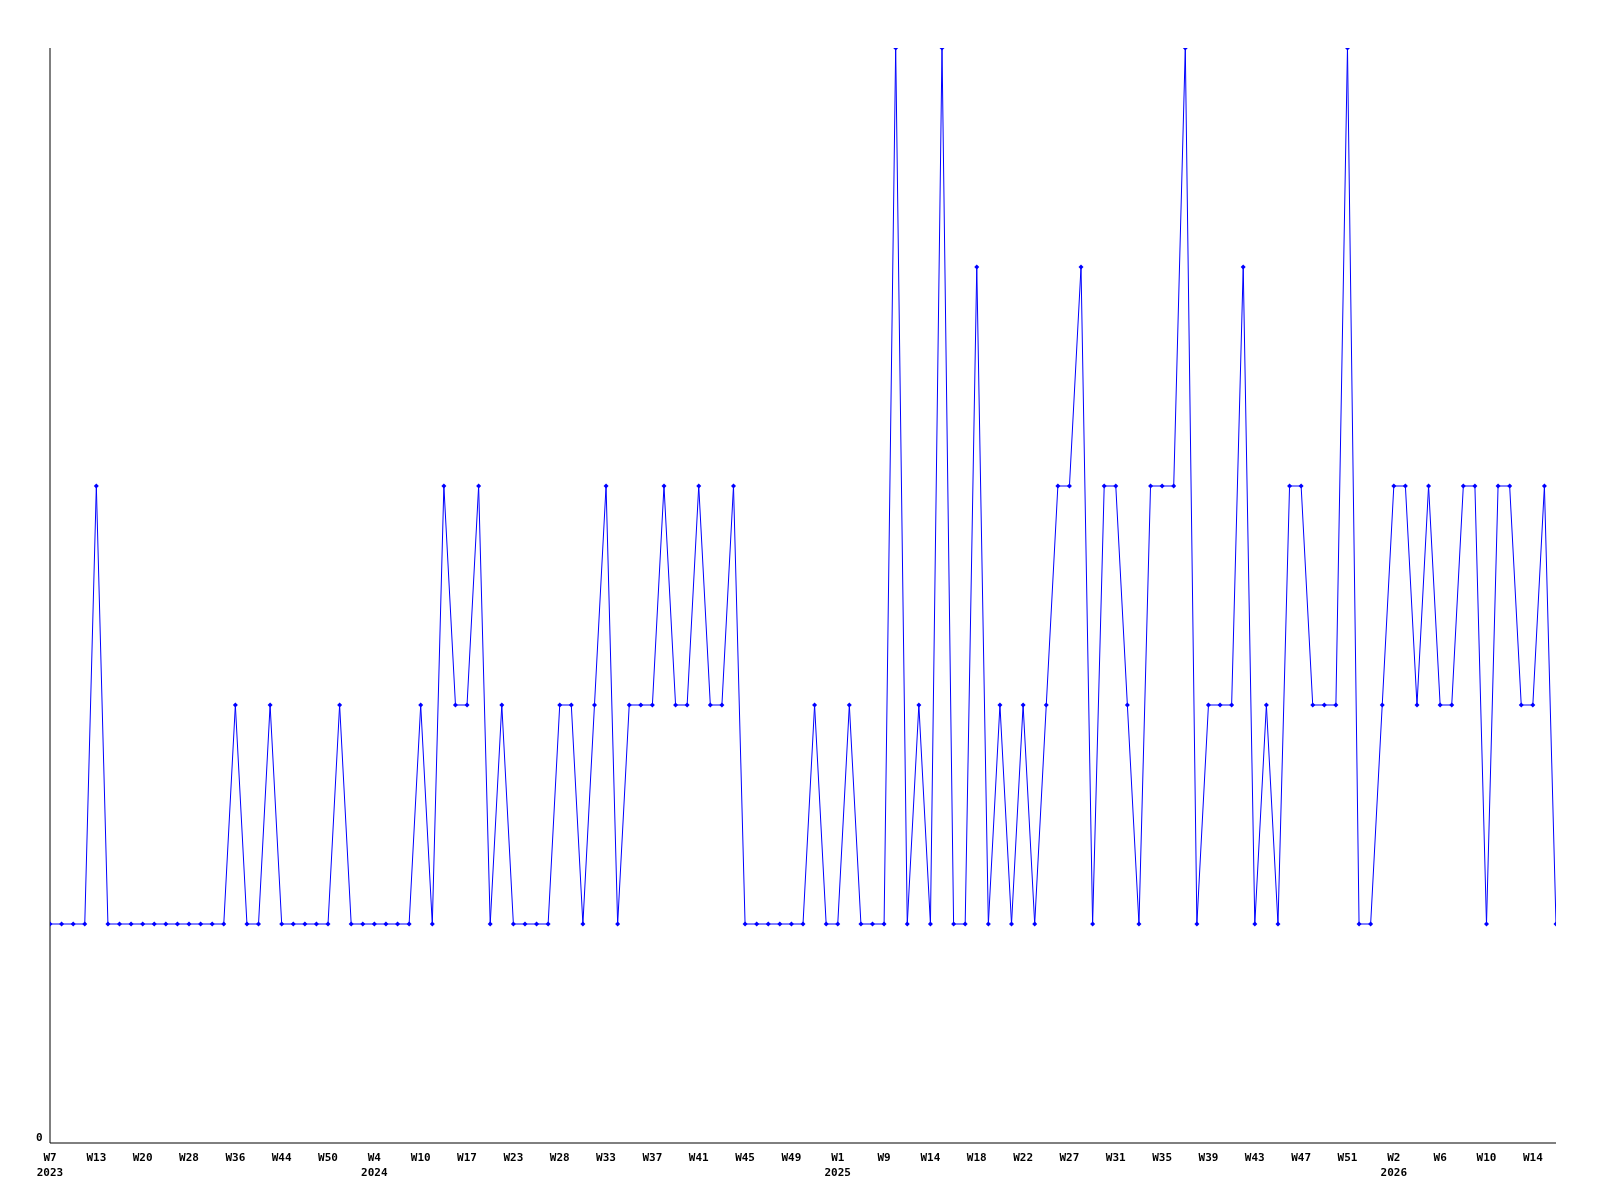  What do you see at coordinates (96, 1157) in the screenshot?
I see `x-tick-label: W13` at bounding box center [96, 1157].